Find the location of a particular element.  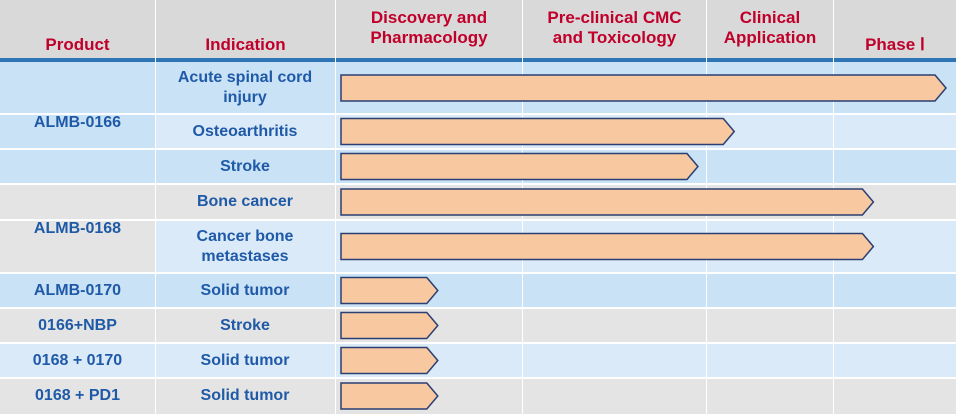

product-cell: ALMB-0168 is located at coordinates (77, 228).